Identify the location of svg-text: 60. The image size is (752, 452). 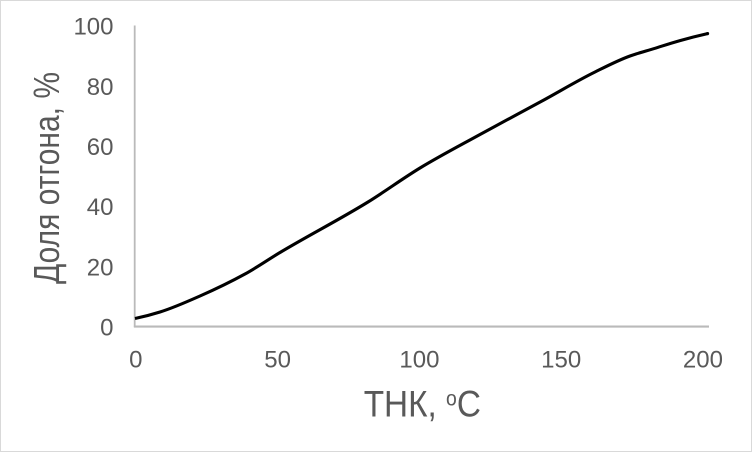
(100, 147).